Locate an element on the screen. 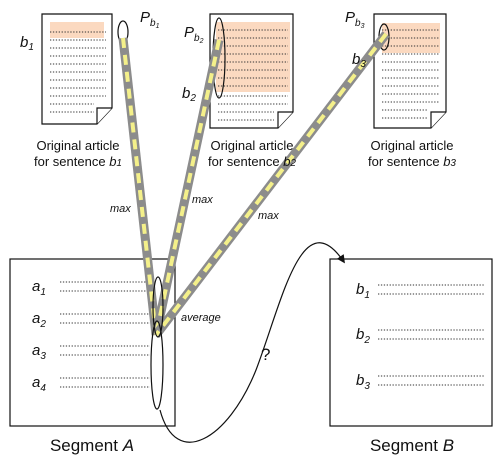 The height and width of the screenshot is (456, 498). segment-a-focus-ellipse is located at coordinates (158, 307).